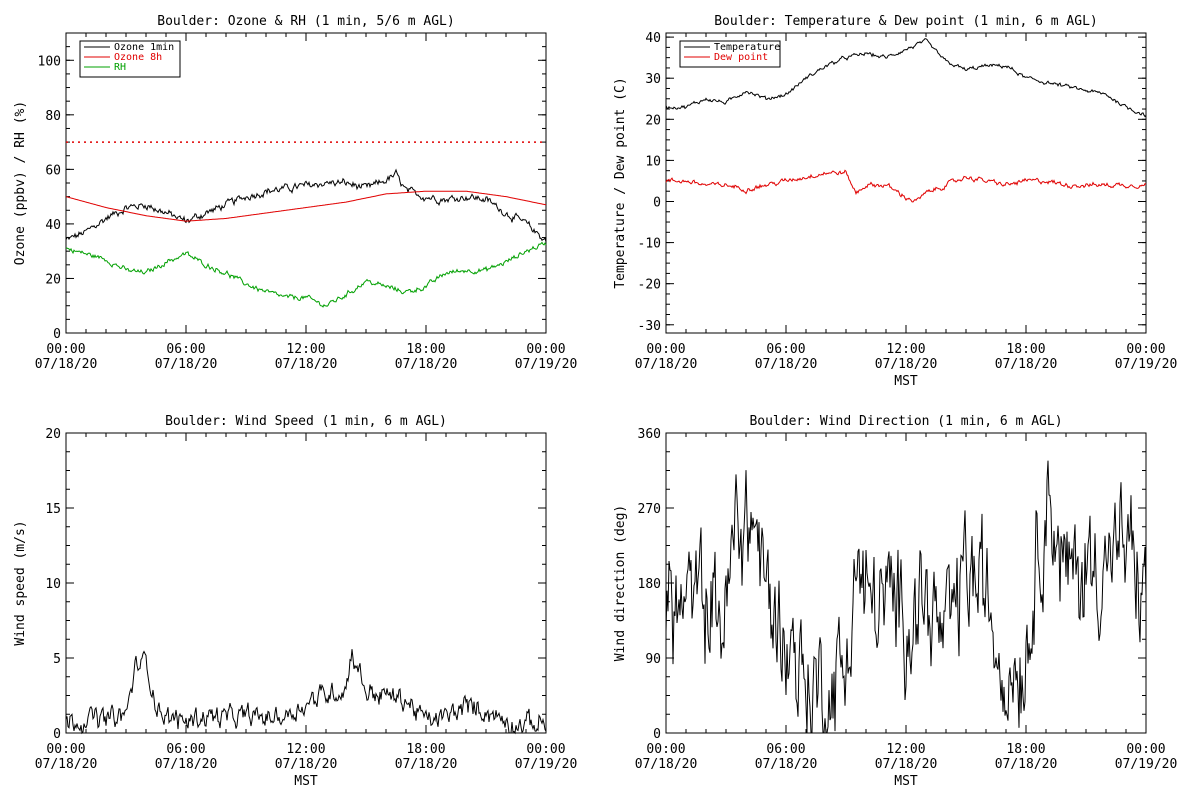 The height and width of the screenshot is (800, 1200). I want to click on y-tick-label: 5, so click(57, 659).